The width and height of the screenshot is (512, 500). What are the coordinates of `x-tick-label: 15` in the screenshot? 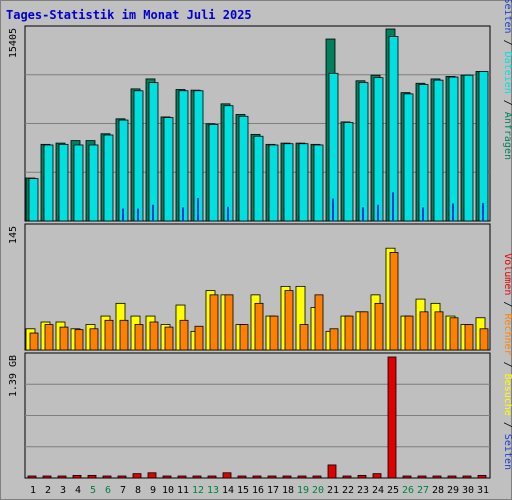 It's located at (243, 490).